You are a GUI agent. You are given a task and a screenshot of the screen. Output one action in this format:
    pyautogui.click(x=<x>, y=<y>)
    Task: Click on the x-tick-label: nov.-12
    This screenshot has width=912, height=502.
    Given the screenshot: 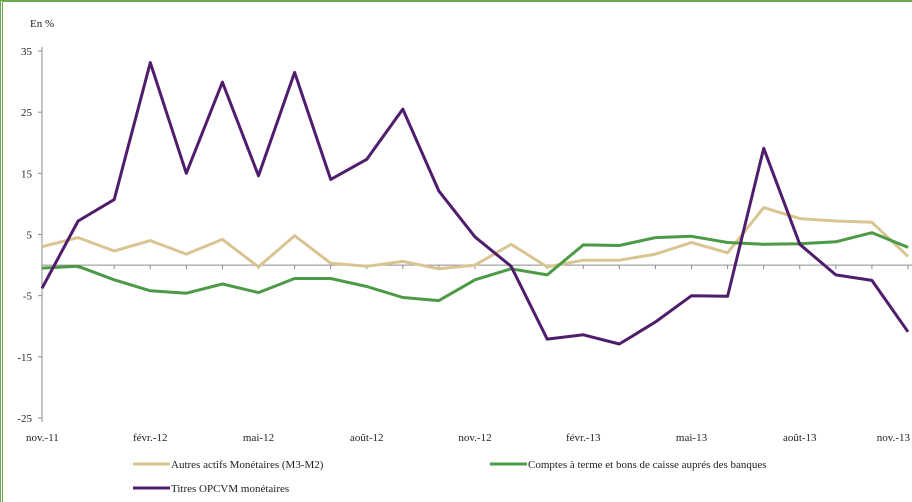 What is the action you would take?
    pyautogui.click(x=474, y=438)
    